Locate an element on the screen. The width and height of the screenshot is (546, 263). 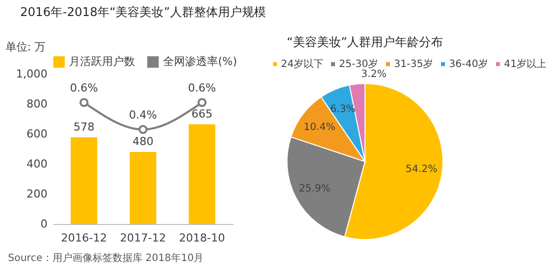
y-tick-label: 400 is located at coordinates (37, 164).